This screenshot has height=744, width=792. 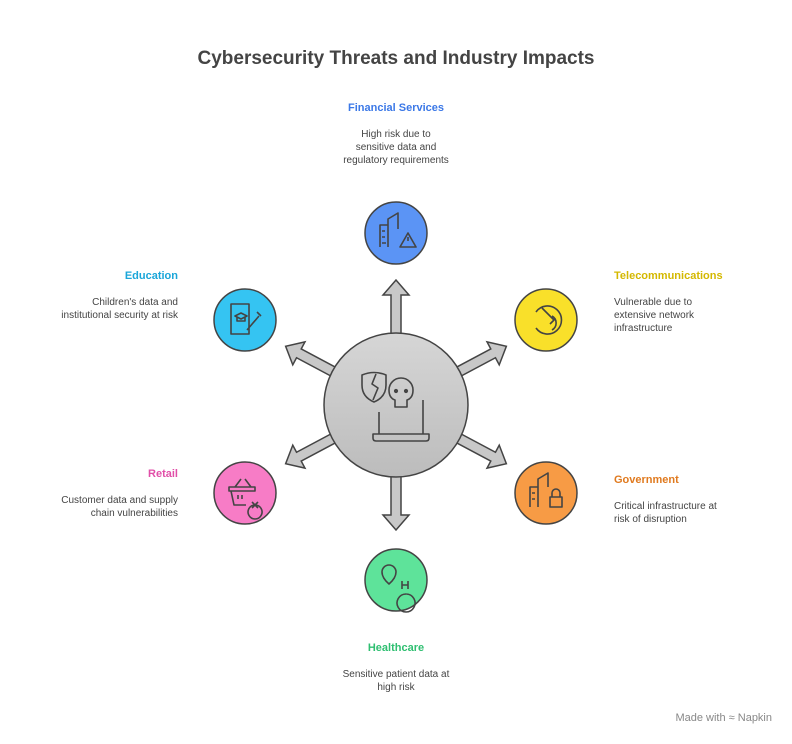 What do you see at coordinates (163, 474) in the screenshot?
I see `node-label: Retail` at bounding box center [163, 474].